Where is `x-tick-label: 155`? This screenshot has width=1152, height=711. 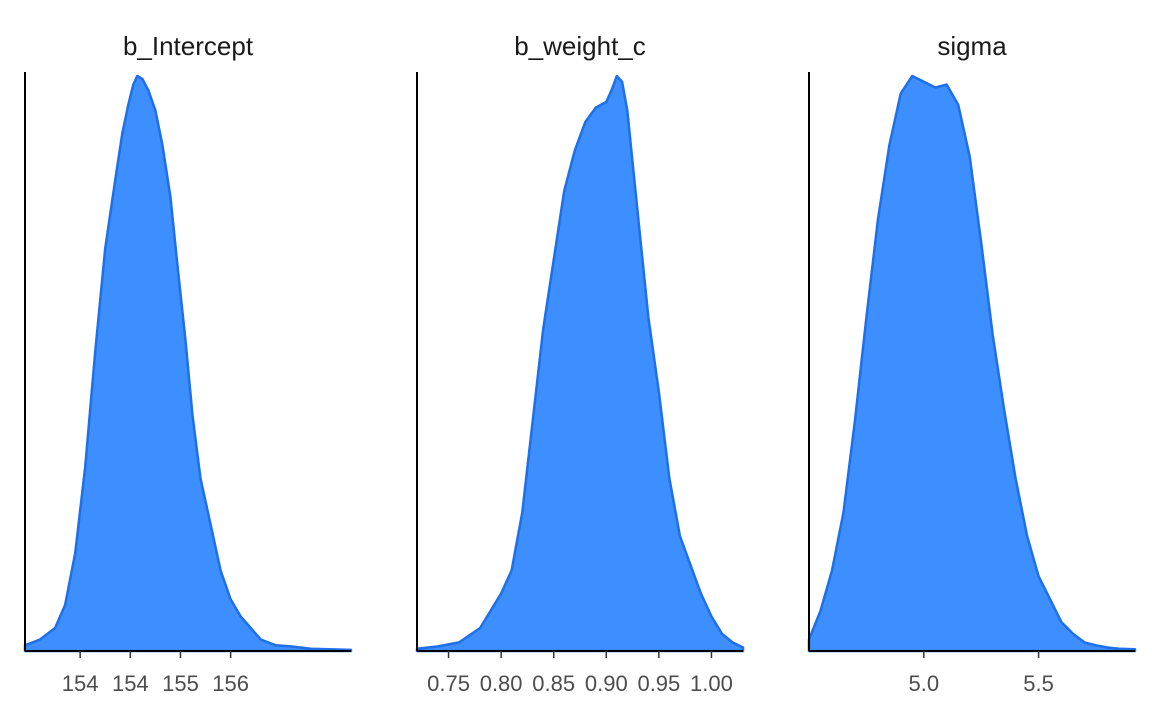
x-tick-label: 155 is located at coordinates (180, 683).